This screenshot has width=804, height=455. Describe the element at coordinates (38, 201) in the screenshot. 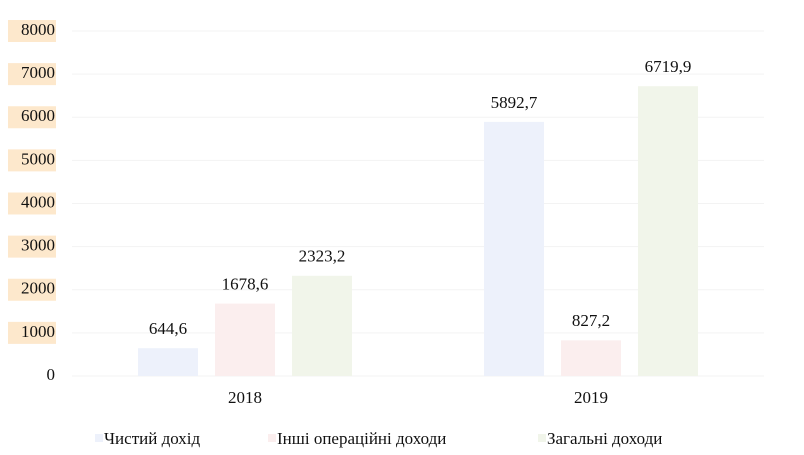

I see `y-tick-label: 4000` at that location.